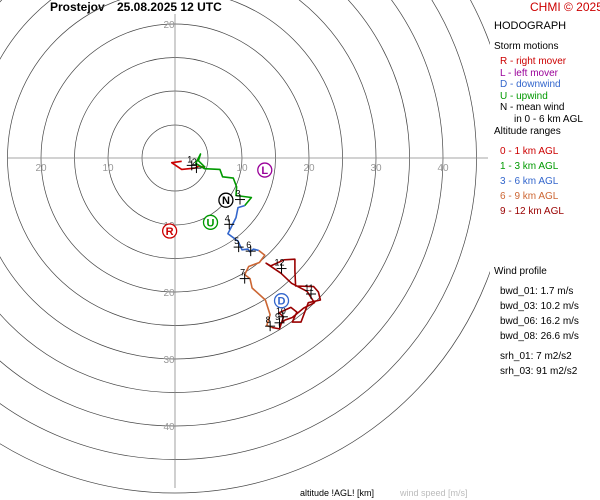  Describe the element at coordinates (533, 61) in the screenshot. I see `panel-line: R - right mover` at that location.